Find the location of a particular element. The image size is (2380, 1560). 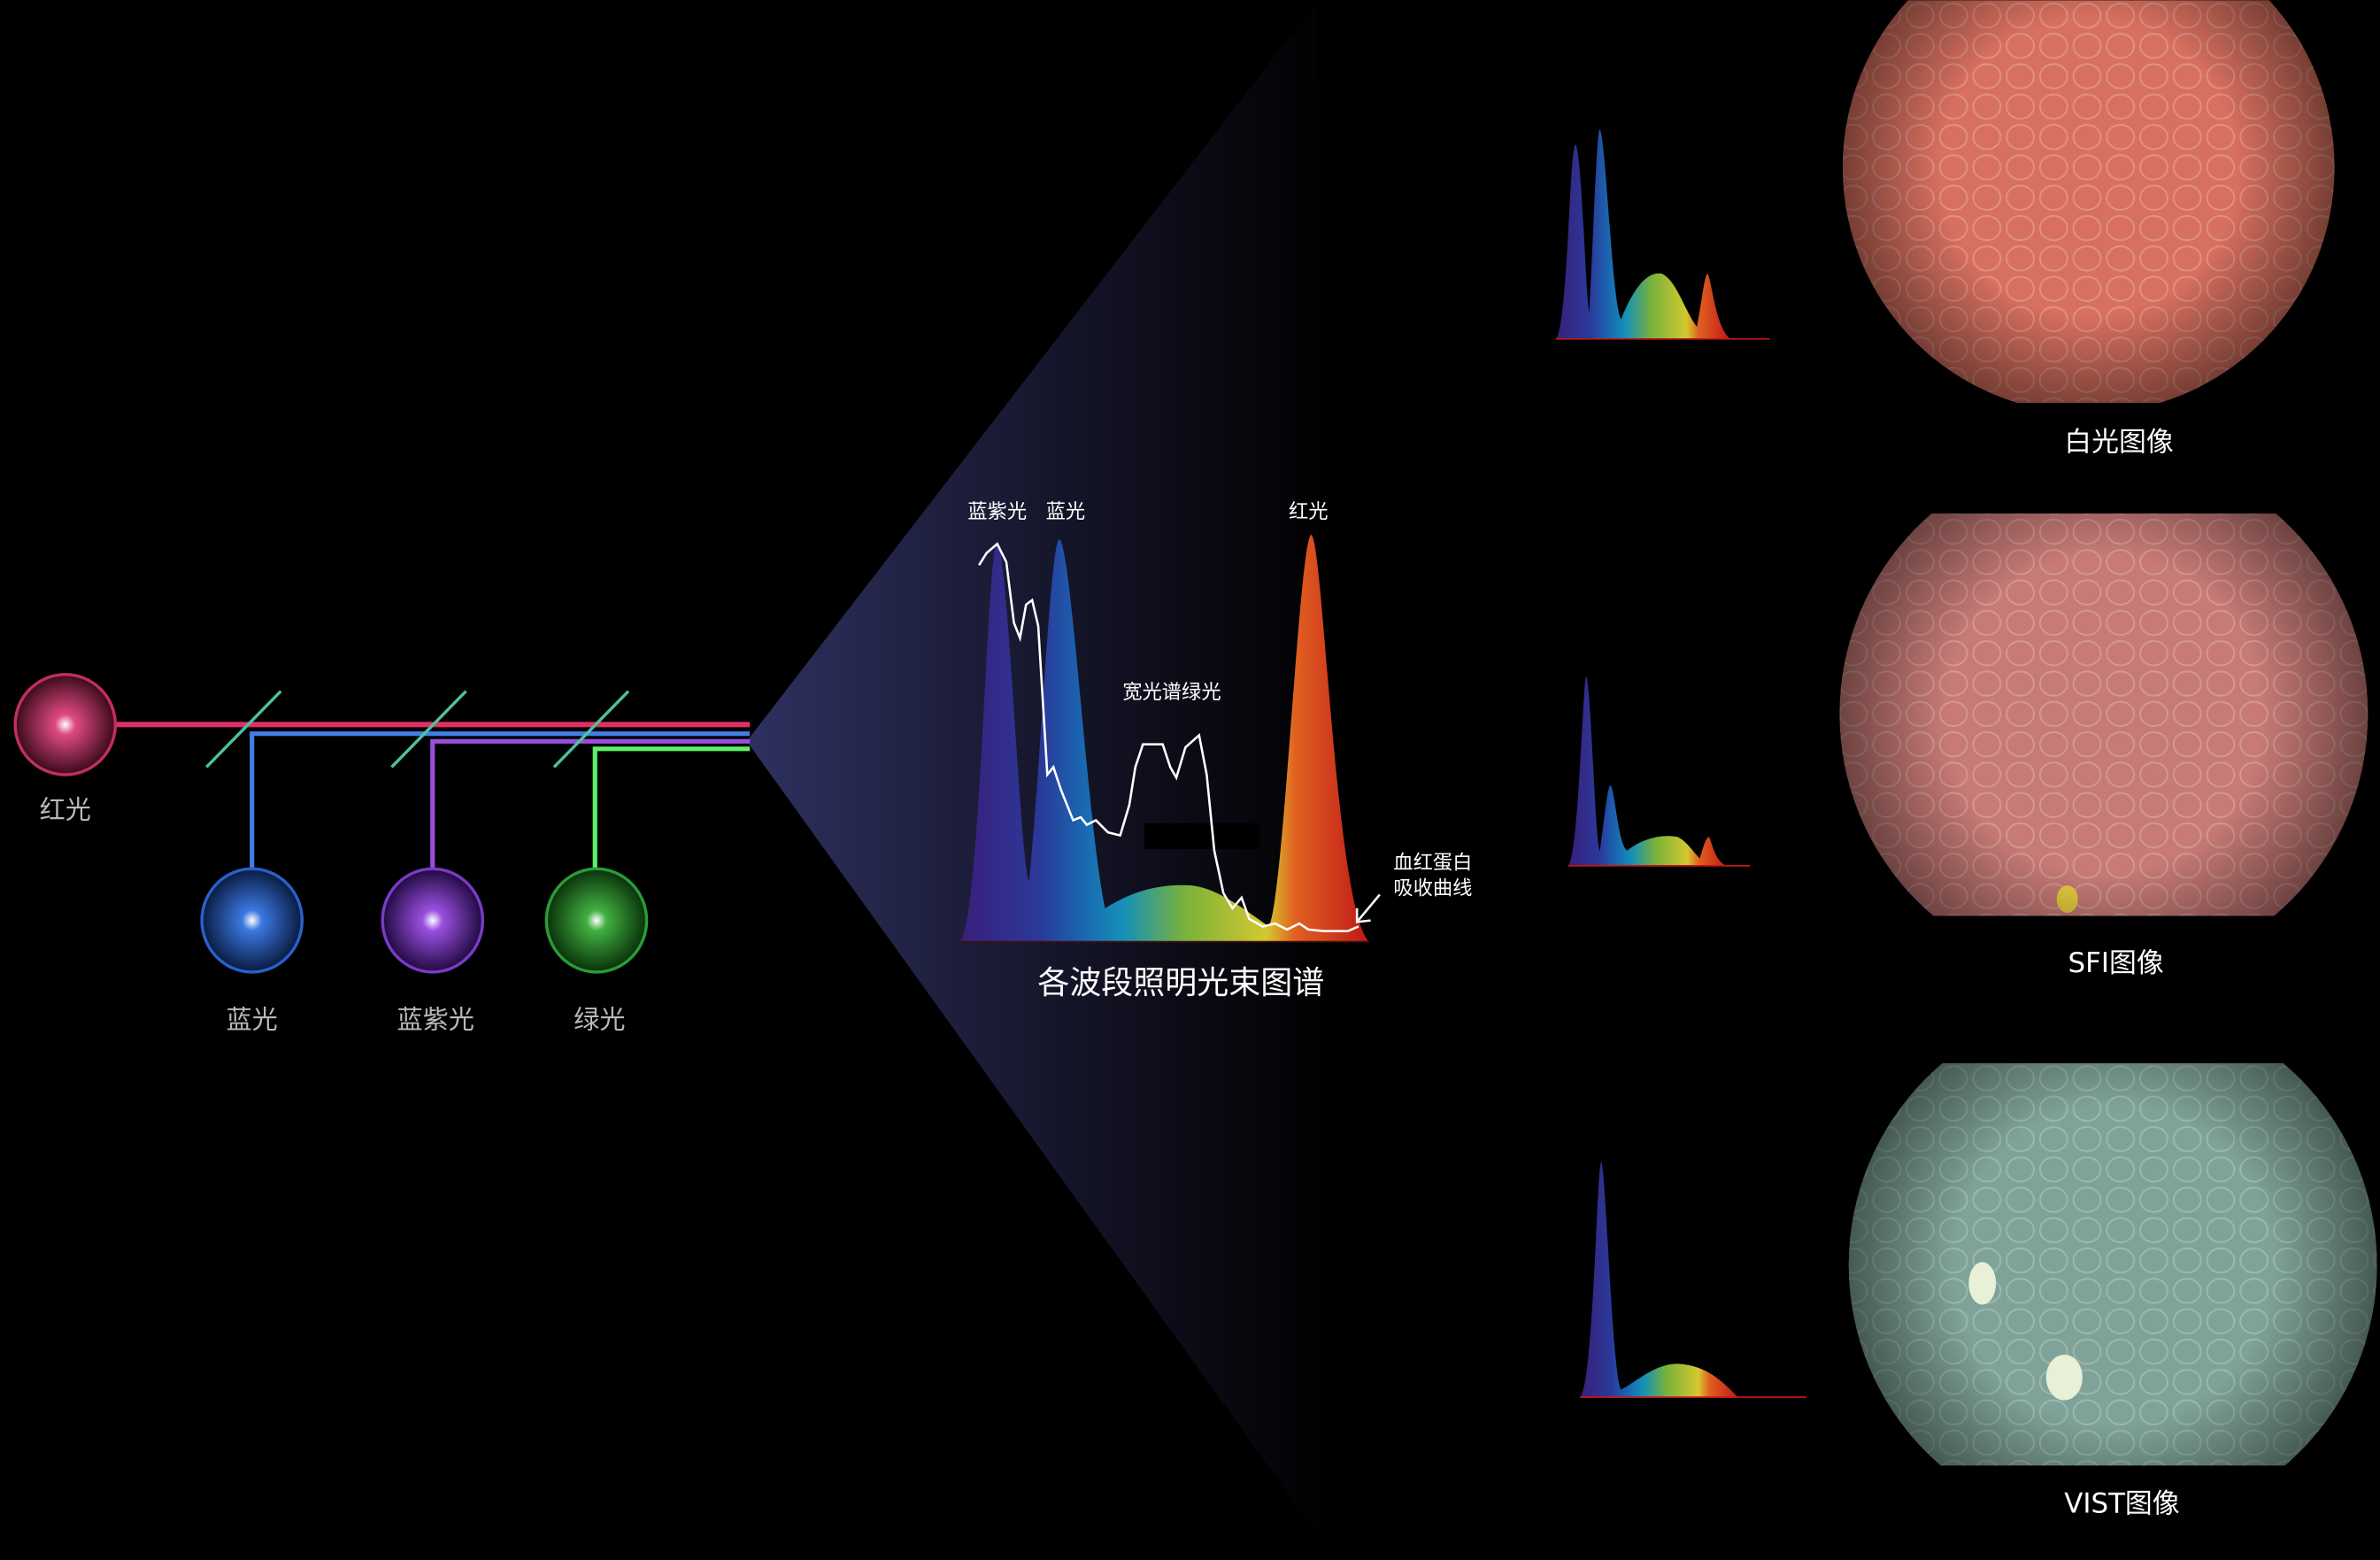

sfi-image is located at coordinates (2103, 715).